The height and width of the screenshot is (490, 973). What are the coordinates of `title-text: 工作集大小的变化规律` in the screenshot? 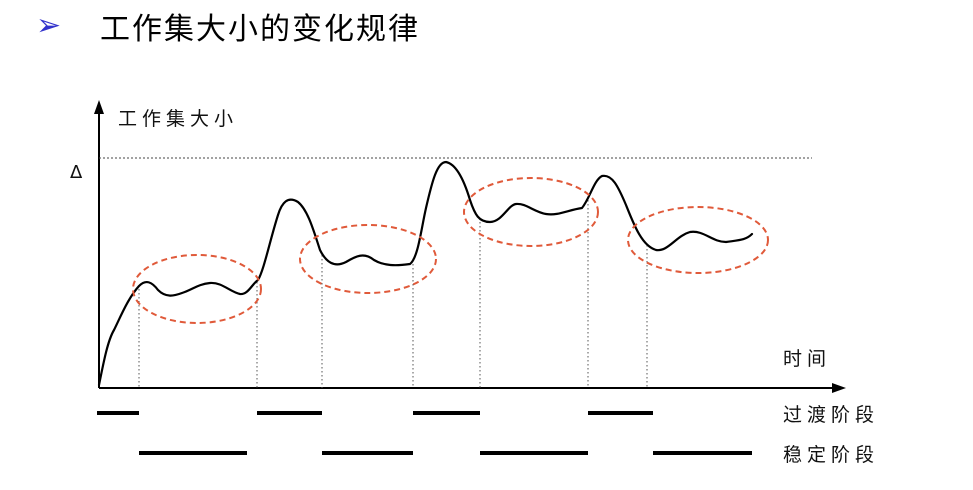 It's located at (260, 29).